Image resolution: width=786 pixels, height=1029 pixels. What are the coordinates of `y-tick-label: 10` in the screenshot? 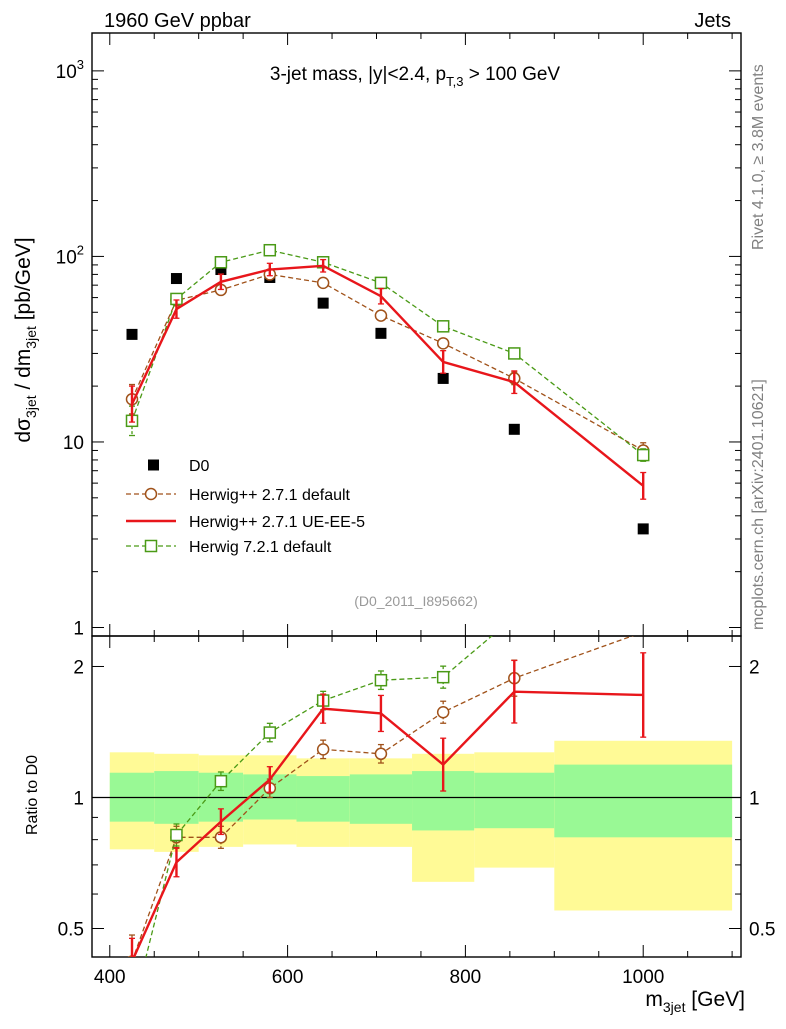 It's located at (73, 443).